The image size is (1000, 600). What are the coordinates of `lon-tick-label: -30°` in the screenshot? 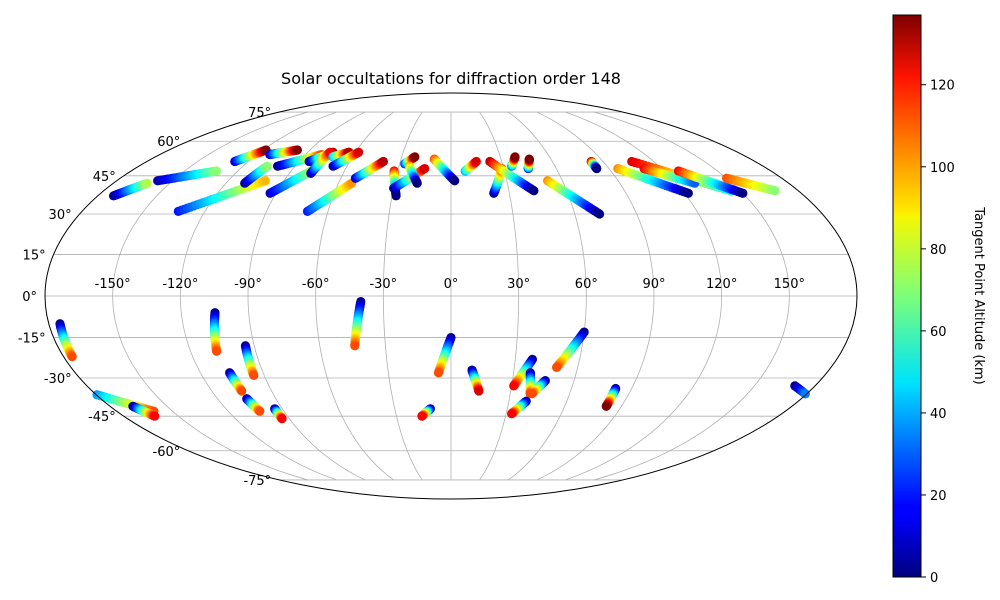 It's located at (383, 284).